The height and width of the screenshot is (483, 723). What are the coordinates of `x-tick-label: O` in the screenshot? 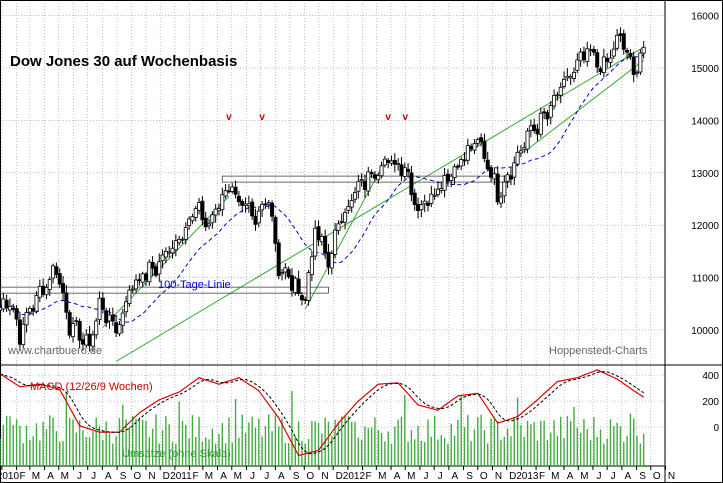 It's located at (484, 476).